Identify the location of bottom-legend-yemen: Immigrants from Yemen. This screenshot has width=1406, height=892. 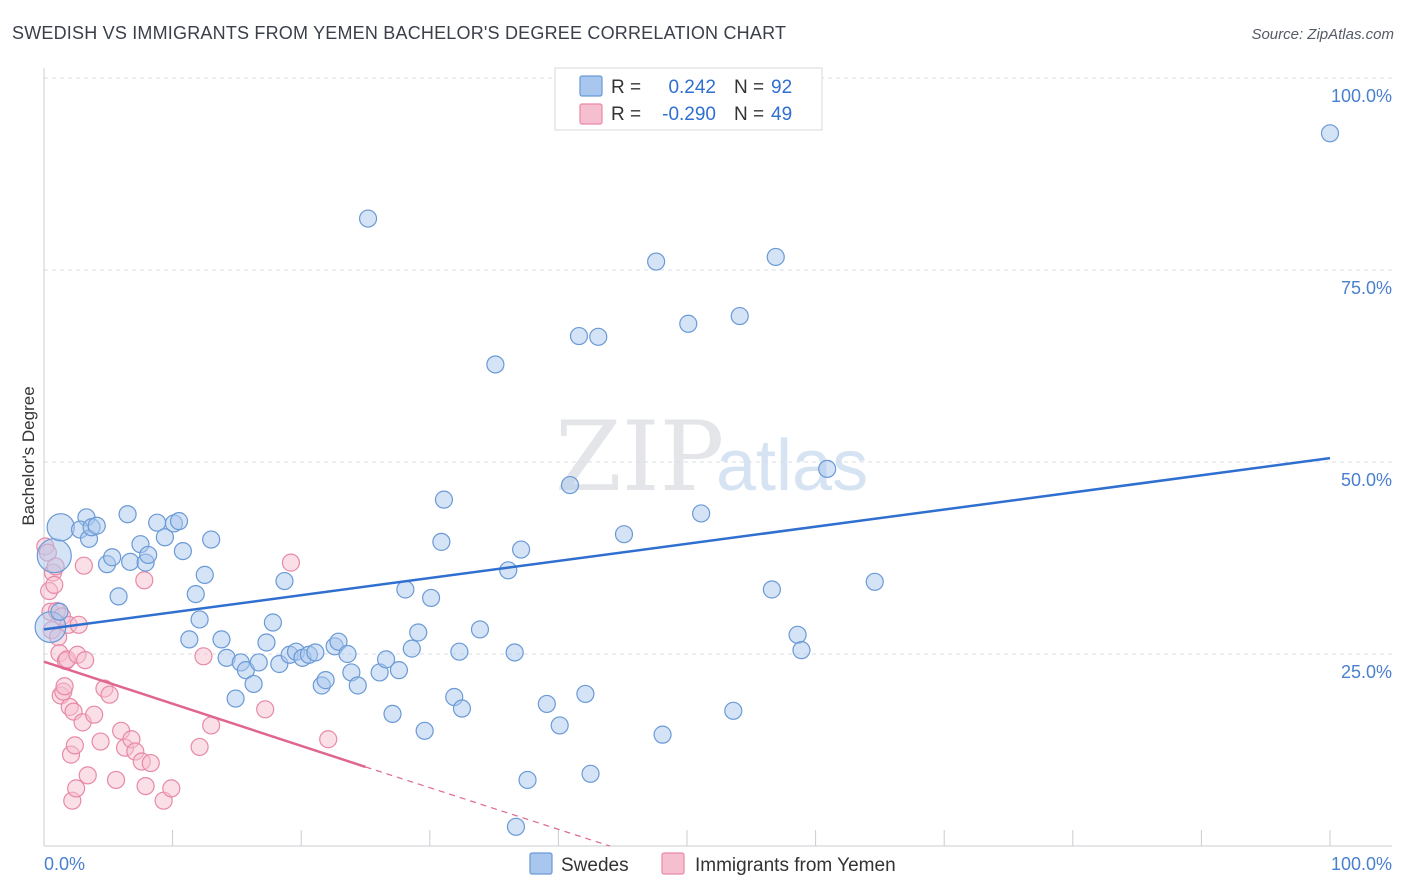
(795, 865).